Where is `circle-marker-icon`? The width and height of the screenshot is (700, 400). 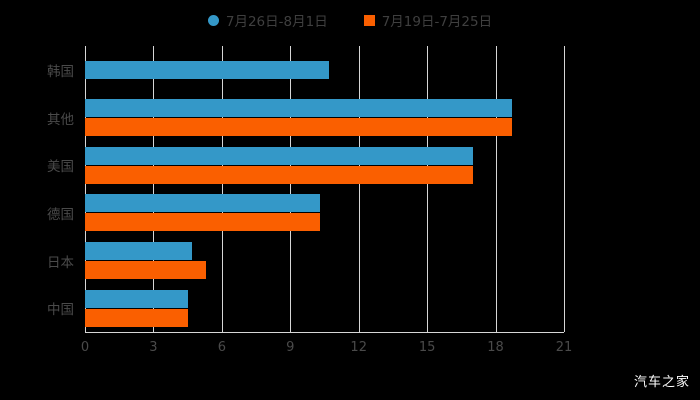 circle-marker-icon is located at coordinates (213, 20).